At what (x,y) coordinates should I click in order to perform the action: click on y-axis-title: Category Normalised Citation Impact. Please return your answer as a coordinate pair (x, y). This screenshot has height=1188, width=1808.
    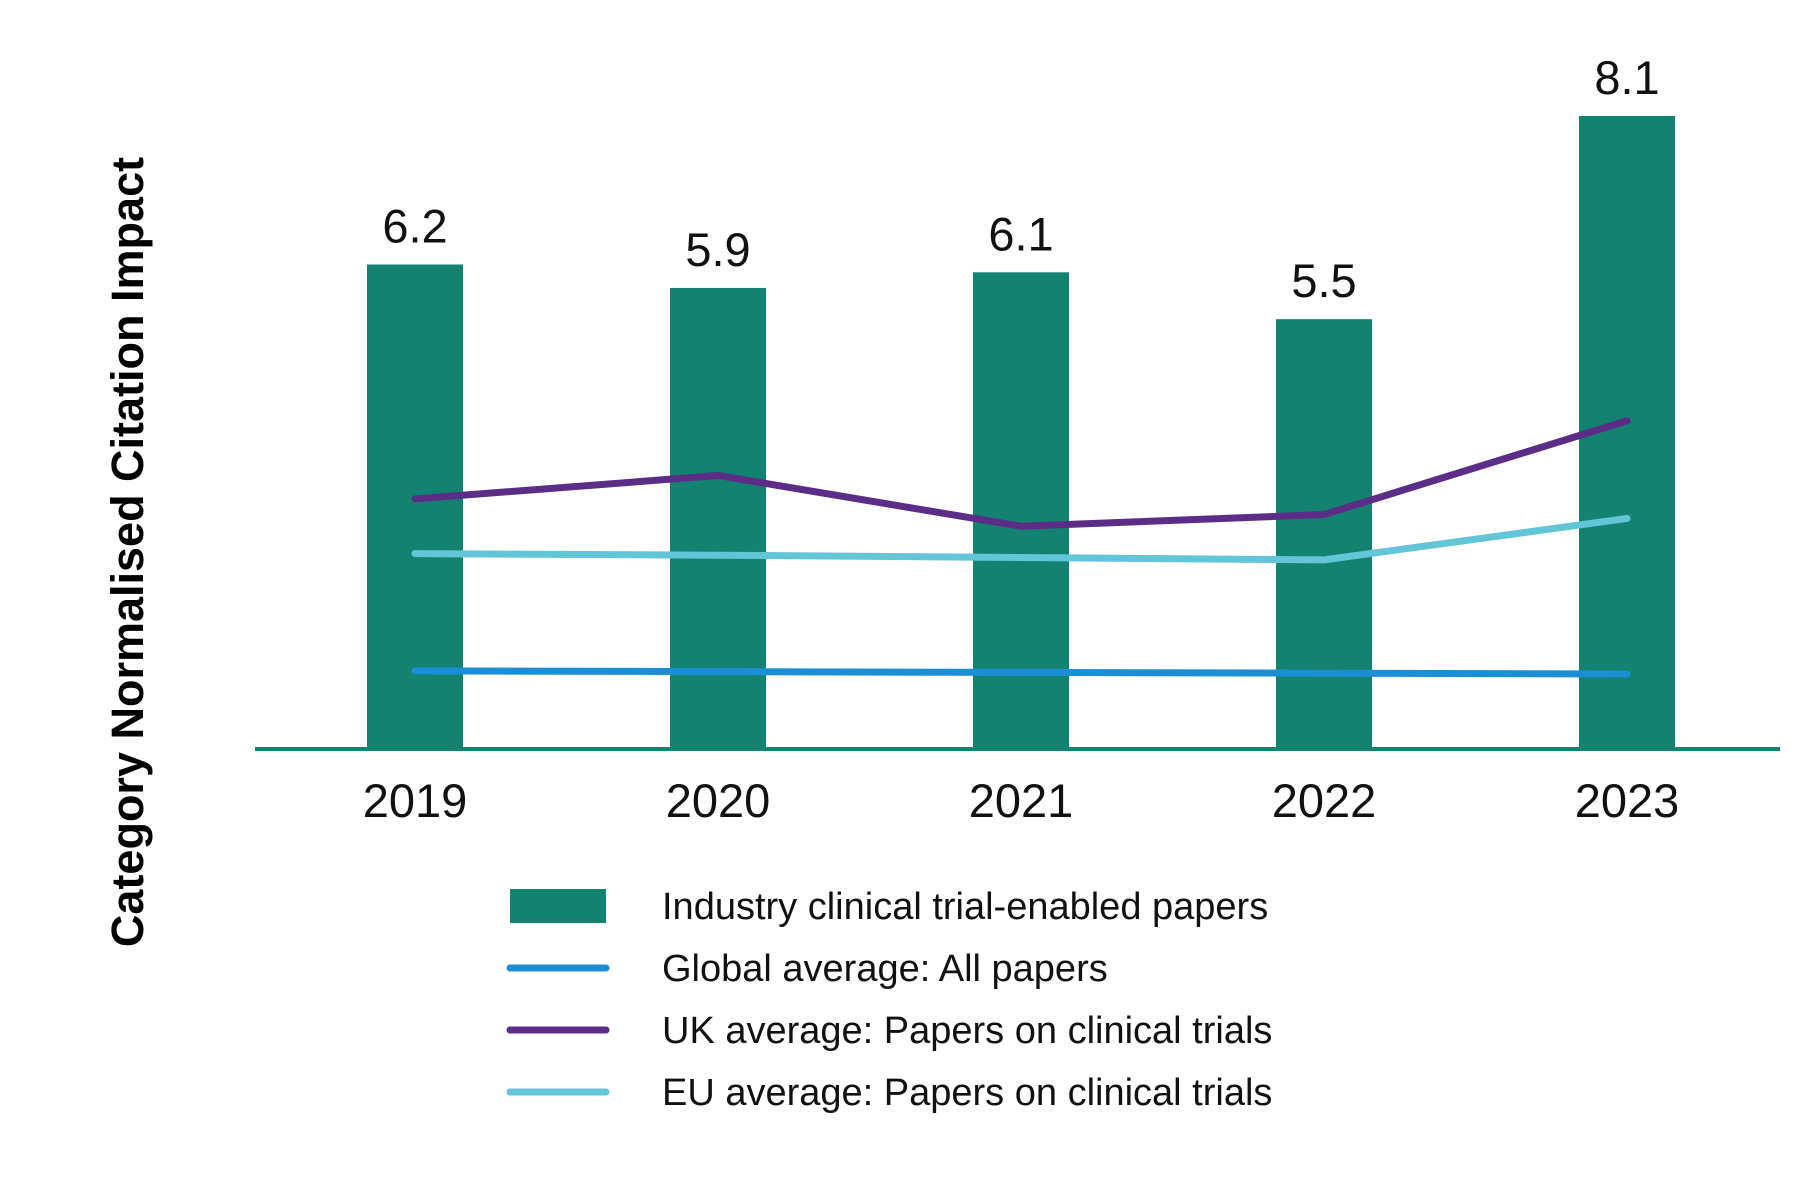
    Looking at the image, I should click on (127, 552).